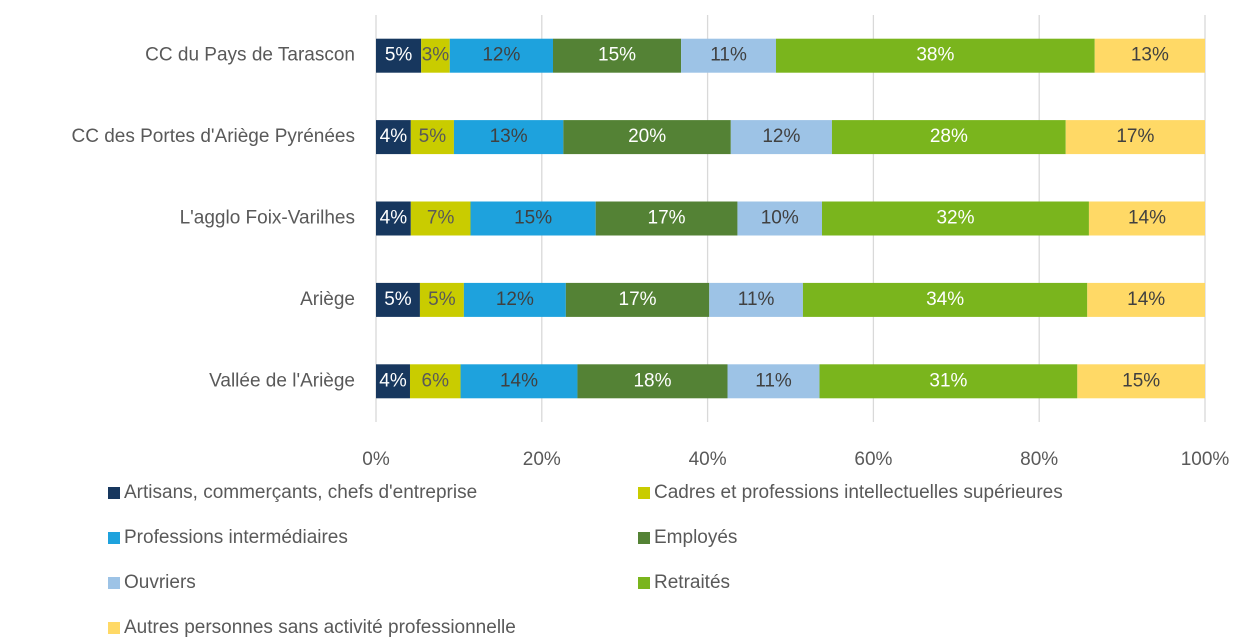 The image size is (1238, 639). Describe the element at coordinates (267, 218) in the screenshot. I see `y-tick-label: L'agglo Foix-Varilhes` at that location.